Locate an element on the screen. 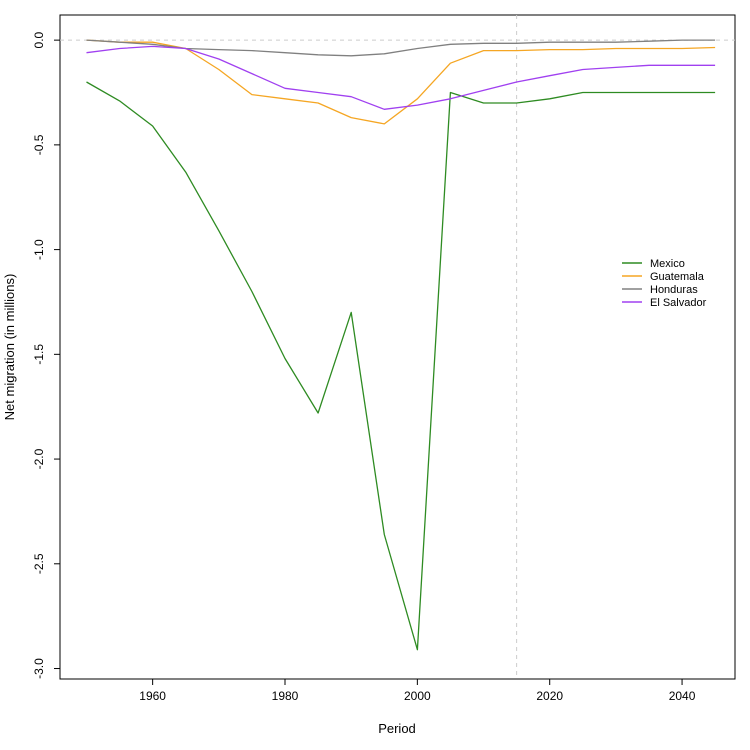 Image resolution: width=750 pixels, height=750 pixels. x-axis: 1960 1980 2000 2020 2040 is located at coordinates (417, 691).